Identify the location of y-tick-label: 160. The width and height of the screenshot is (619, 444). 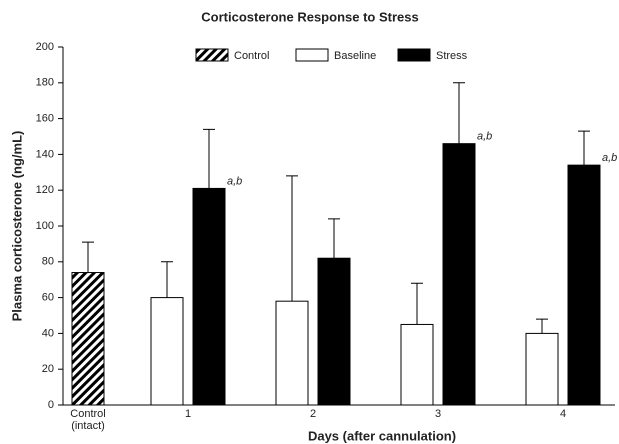
(45, 119).